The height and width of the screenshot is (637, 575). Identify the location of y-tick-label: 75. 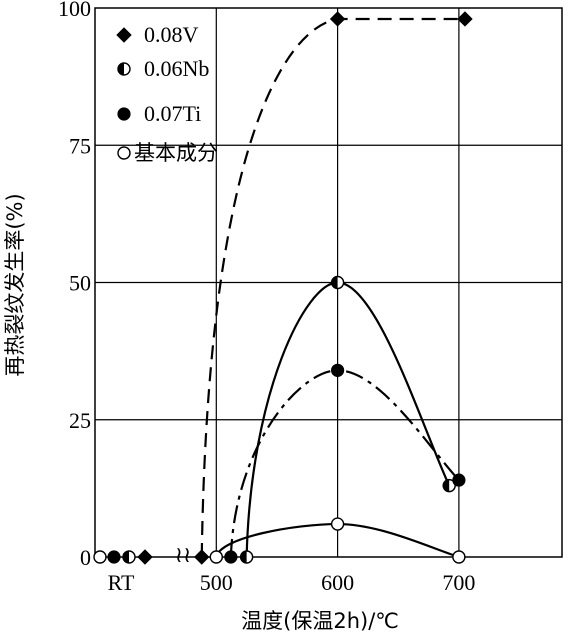
(80, 145).